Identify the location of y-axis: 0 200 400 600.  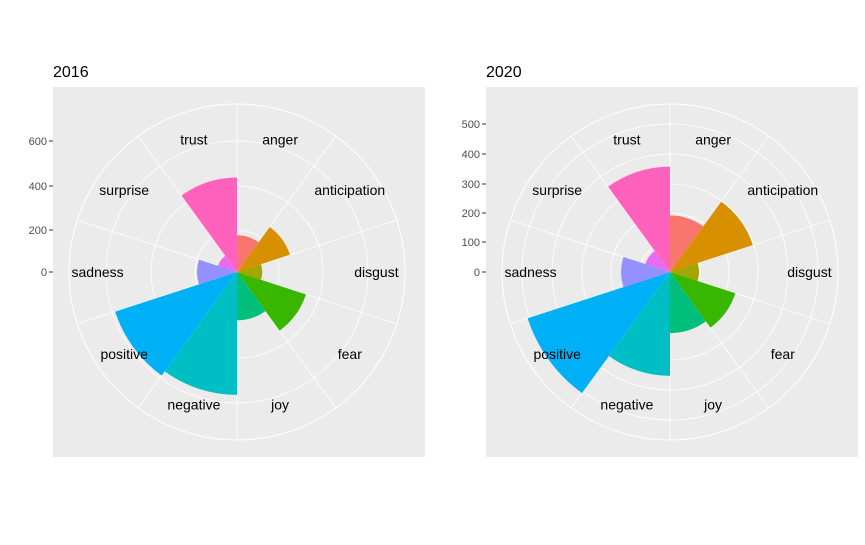
(41, 207).